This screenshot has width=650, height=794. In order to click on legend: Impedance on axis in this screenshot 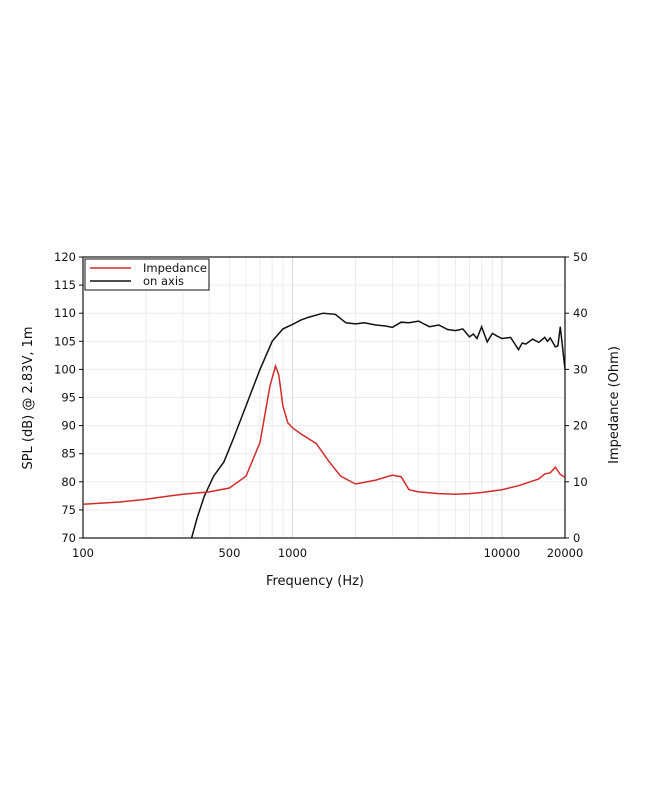, I will do `click(147, 274)`.